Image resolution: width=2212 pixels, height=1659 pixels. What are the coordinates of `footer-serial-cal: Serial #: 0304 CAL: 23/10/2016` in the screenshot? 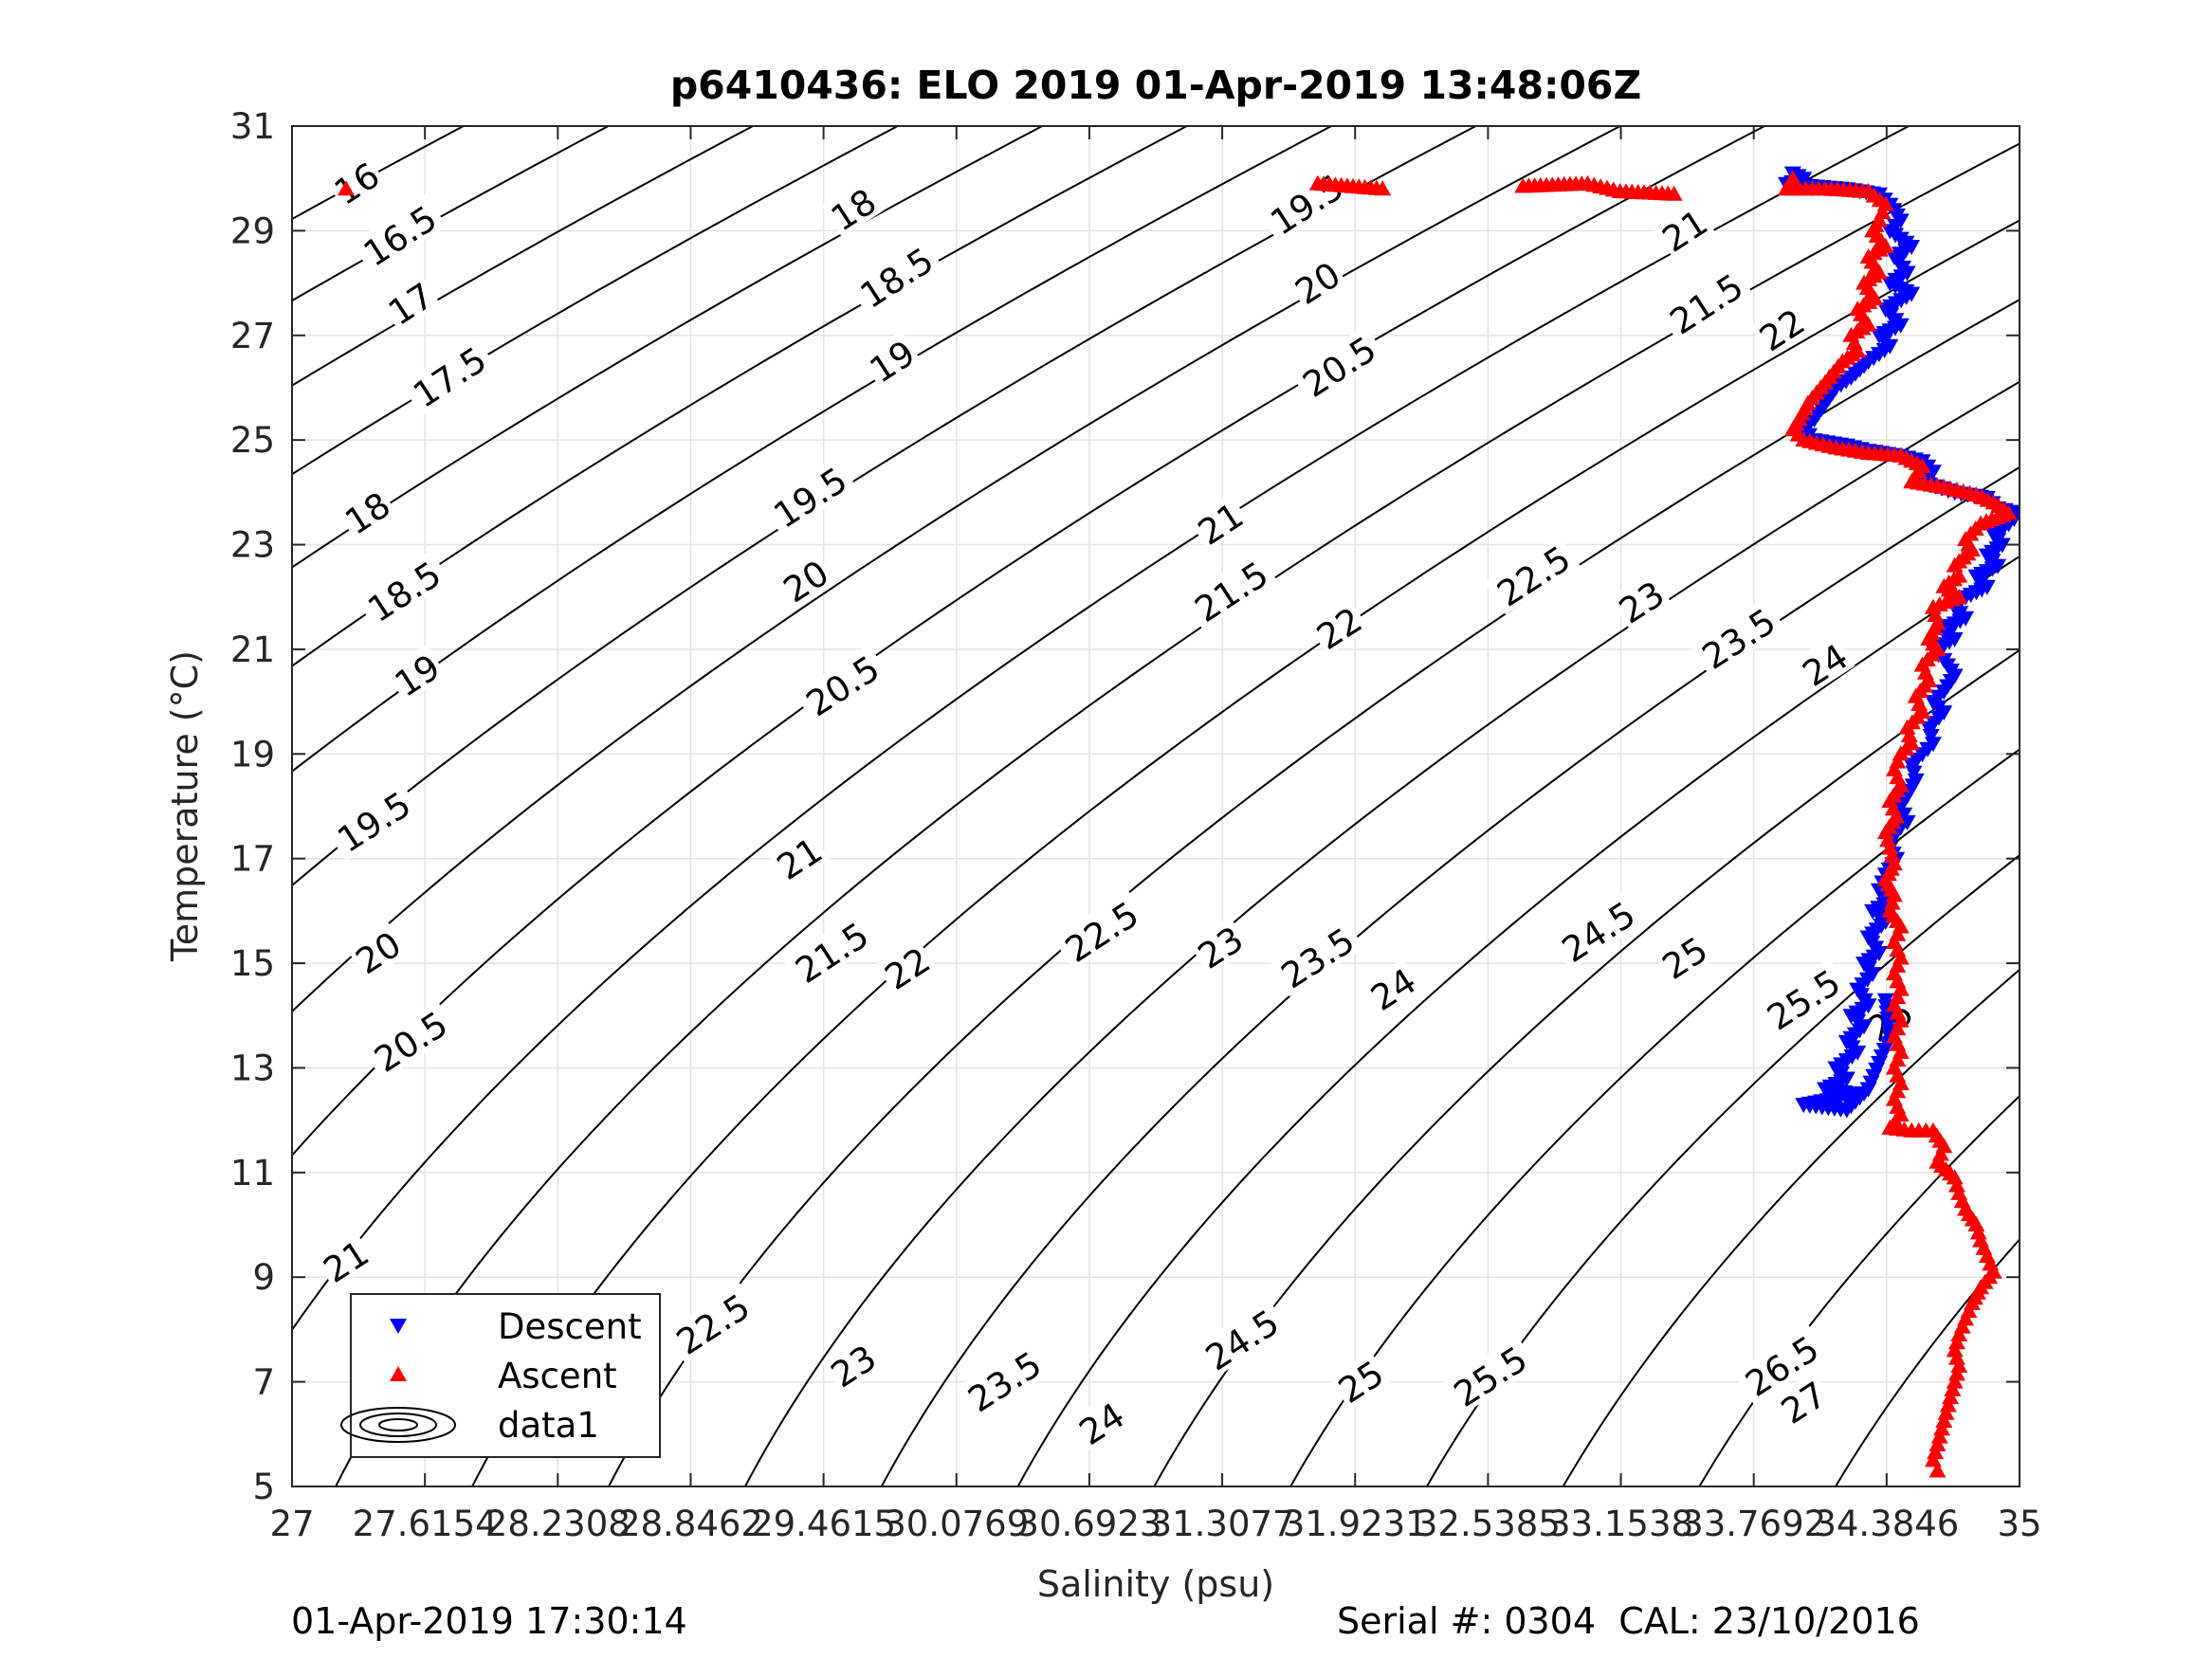 It's located at (1628, 1621).